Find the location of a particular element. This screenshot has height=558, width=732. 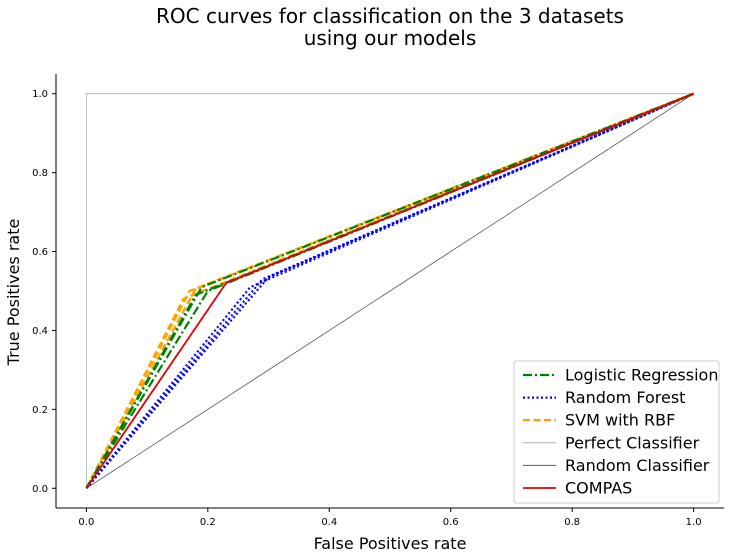

x-tick-label: 0.0 is located at coordinates (86, 522).